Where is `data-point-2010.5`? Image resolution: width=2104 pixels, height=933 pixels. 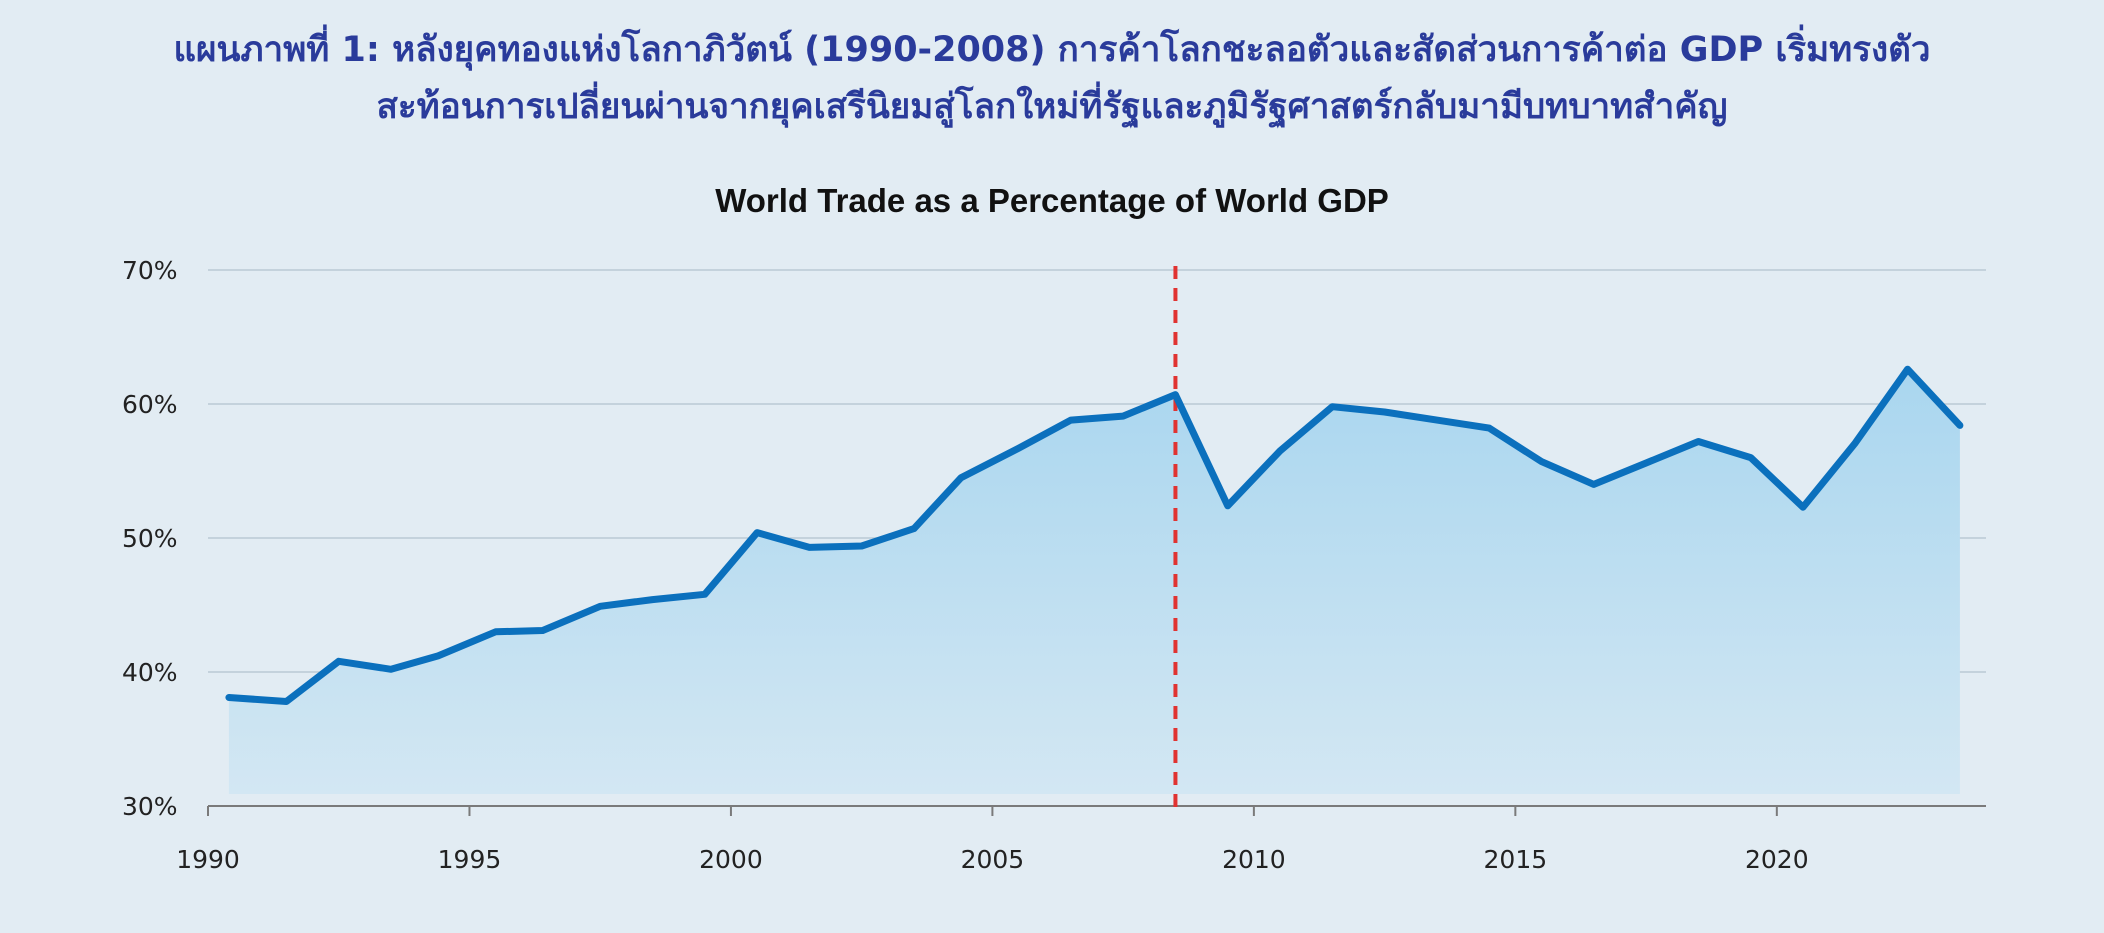 data-point-2010.5 is located at coordinates (1280, 451).